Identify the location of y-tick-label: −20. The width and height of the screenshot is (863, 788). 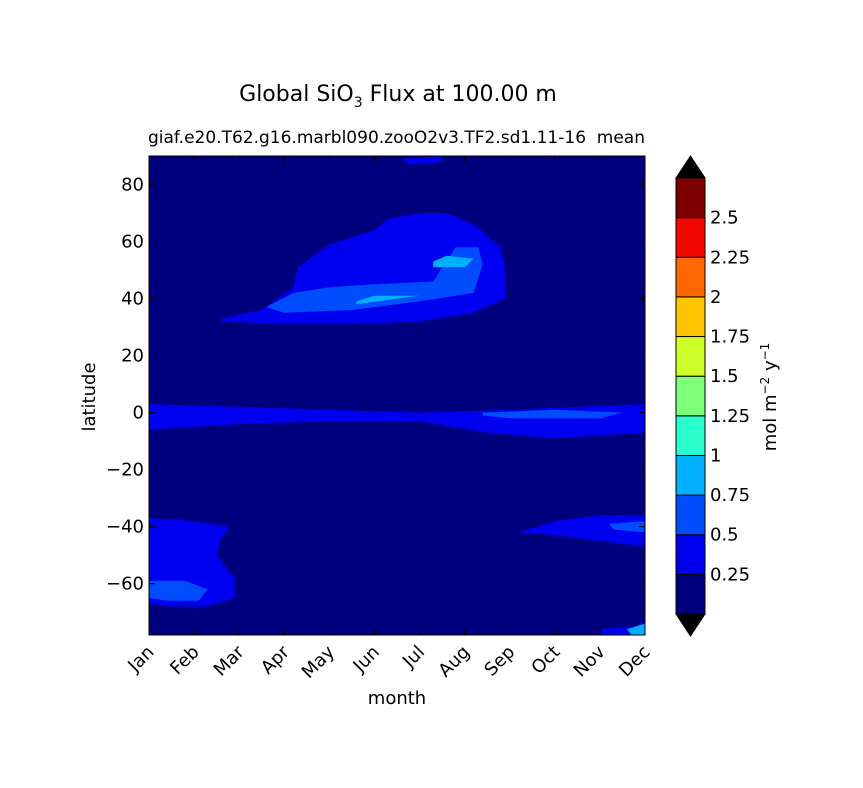
(125, 470).